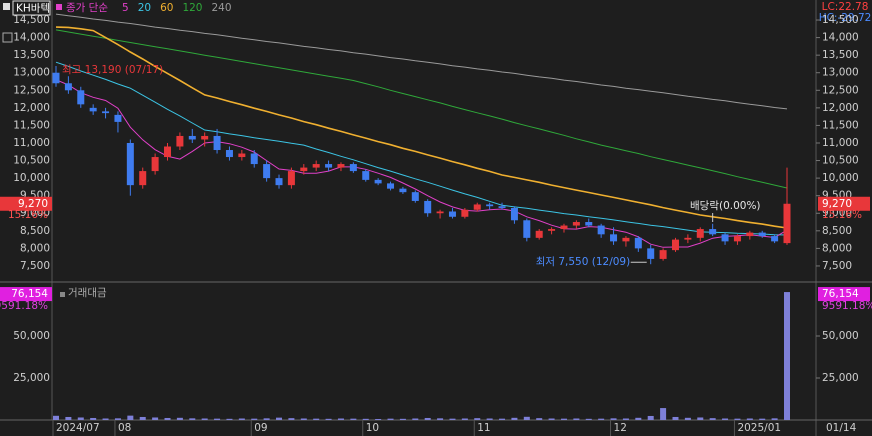 Image resolution: width=872 pixels, height=436 pixels. I want to click on y-tick-label: 13,000, so click(840, 73).